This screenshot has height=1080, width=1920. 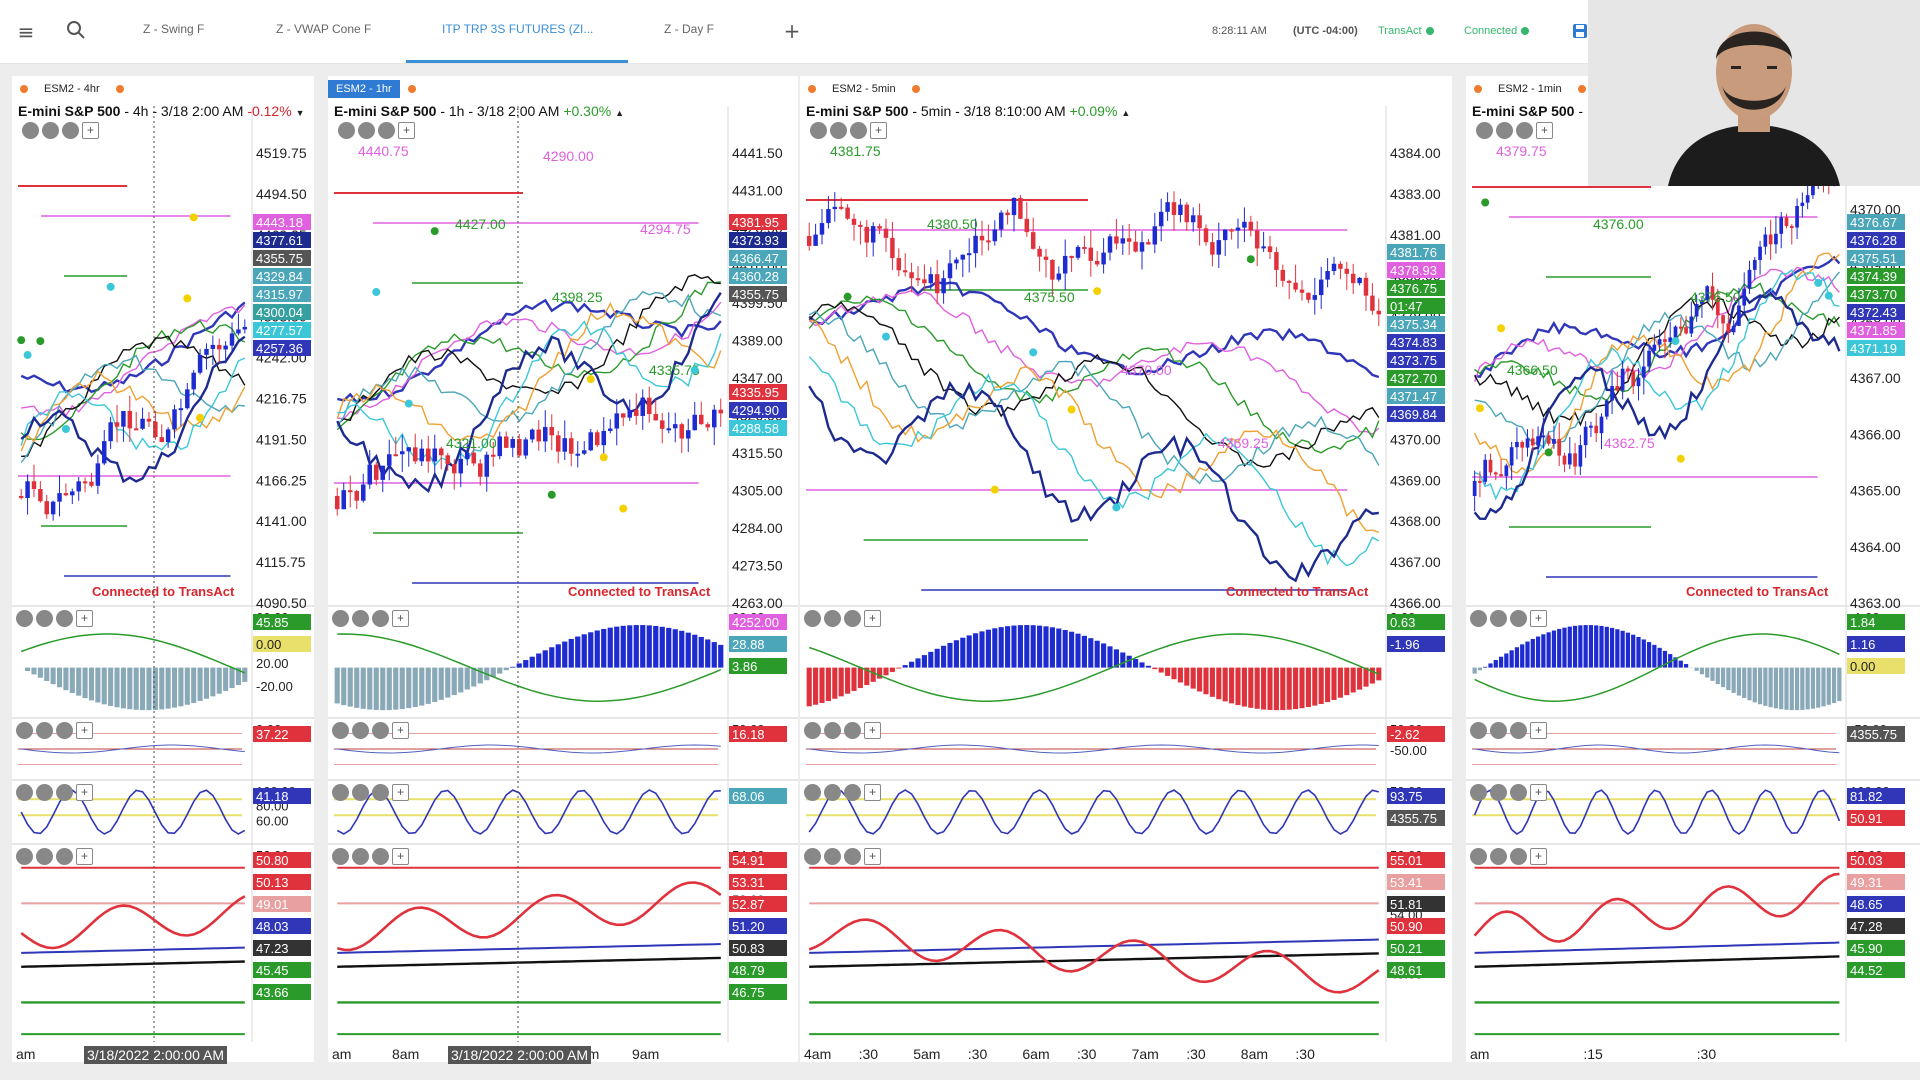 What do you see at coordinates (689, 29) in the screenshot?
I see `tab-day: Z - Day F` at bounding box center [689, 29].